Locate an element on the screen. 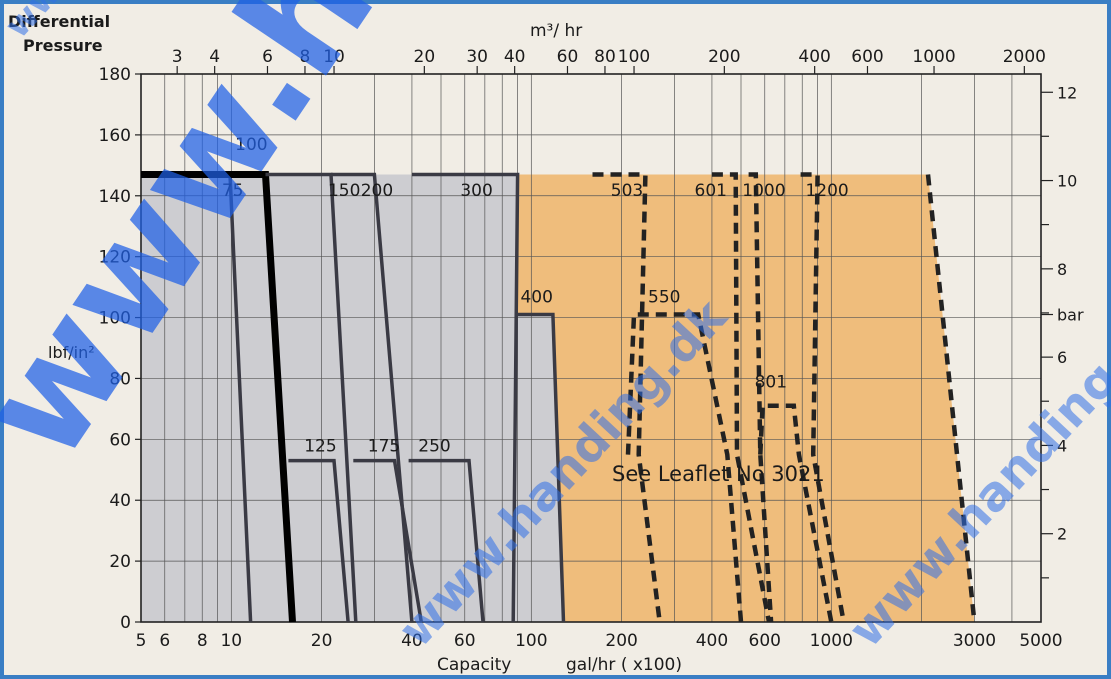 Image resolution: width=1111 pixels, height=679 pixels. y-tick-label: 60 is located at coordinates (120, 440).